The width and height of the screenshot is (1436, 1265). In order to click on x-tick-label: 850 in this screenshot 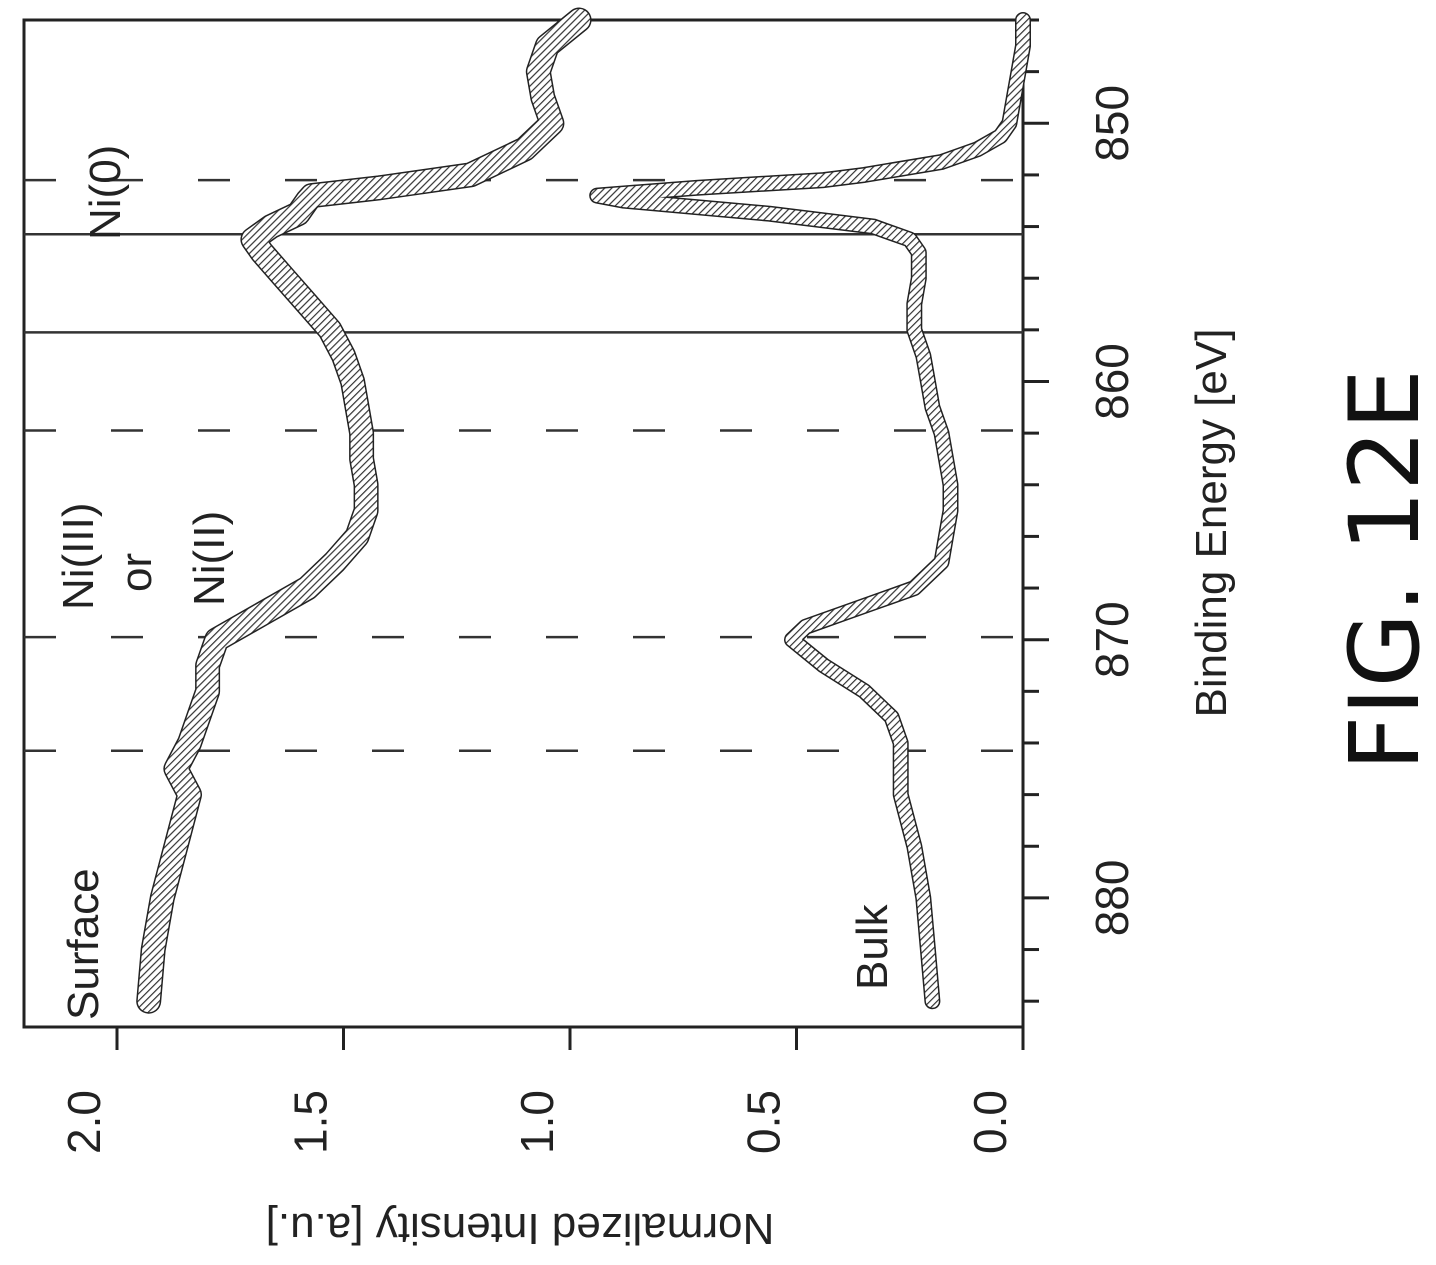, I will do `click(1112, 123)`.